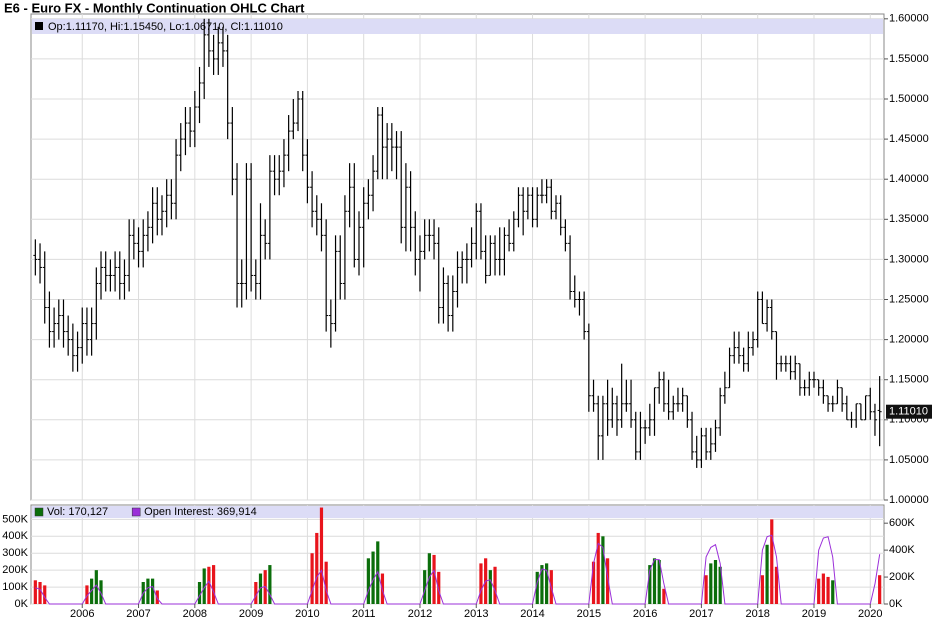 The width and height of the screenshot is (936, 628). I want to click on open-interest-line, so click(458, 569).